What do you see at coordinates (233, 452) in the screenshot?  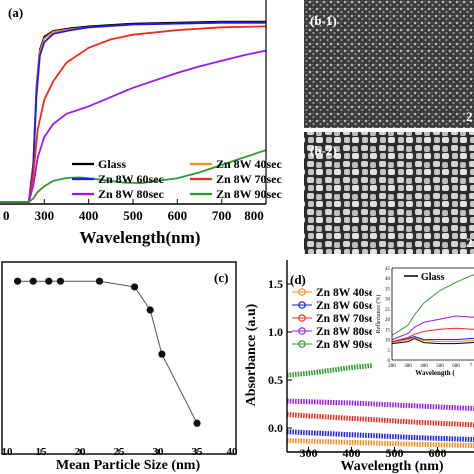 I see `x-tick-label: 40` at bounding box center [233, 452].